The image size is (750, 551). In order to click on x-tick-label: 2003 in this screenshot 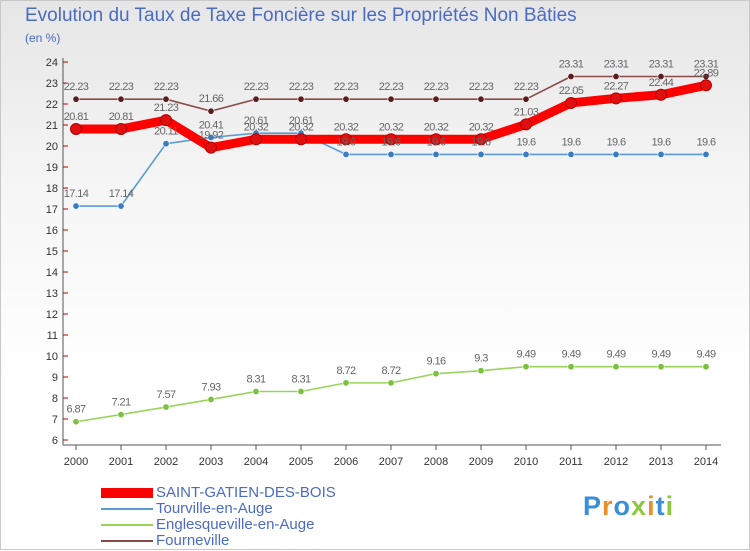, I will do `click(211, 462)`.